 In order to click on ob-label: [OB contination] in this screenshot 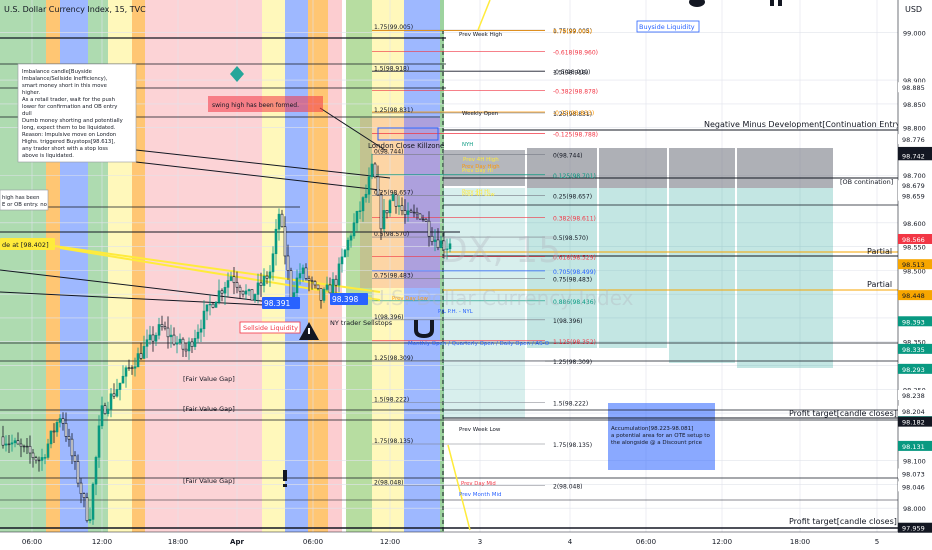, I will do `click(866, 182)`.